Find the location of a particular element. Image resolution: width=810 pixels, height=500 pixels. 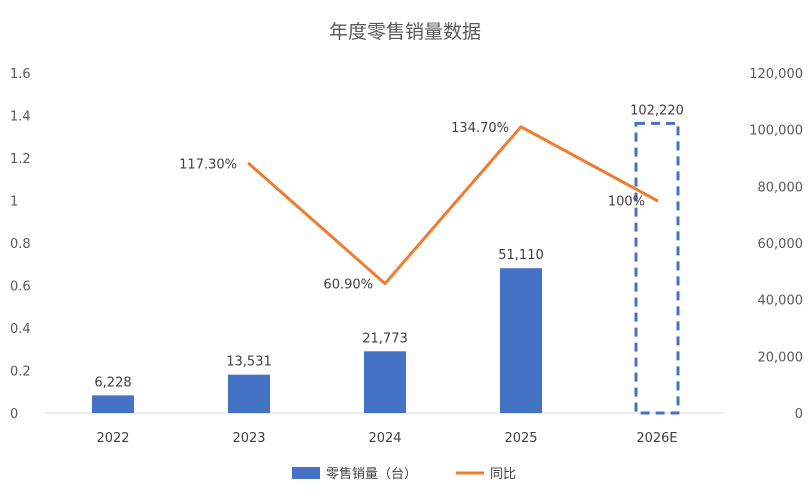

line-data-label: 134.70% is located at coordinates (480, 128).